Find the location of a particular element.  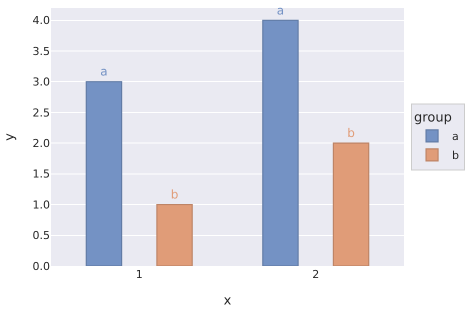

y-axis-title: y is located at coordinates (10, 136).